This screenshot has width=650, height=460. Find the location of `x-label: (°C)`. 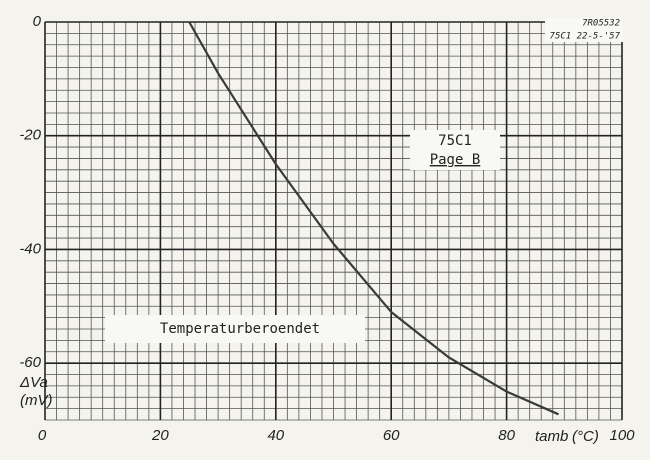

x-label: (°C) is located at coordinates (585, 436).